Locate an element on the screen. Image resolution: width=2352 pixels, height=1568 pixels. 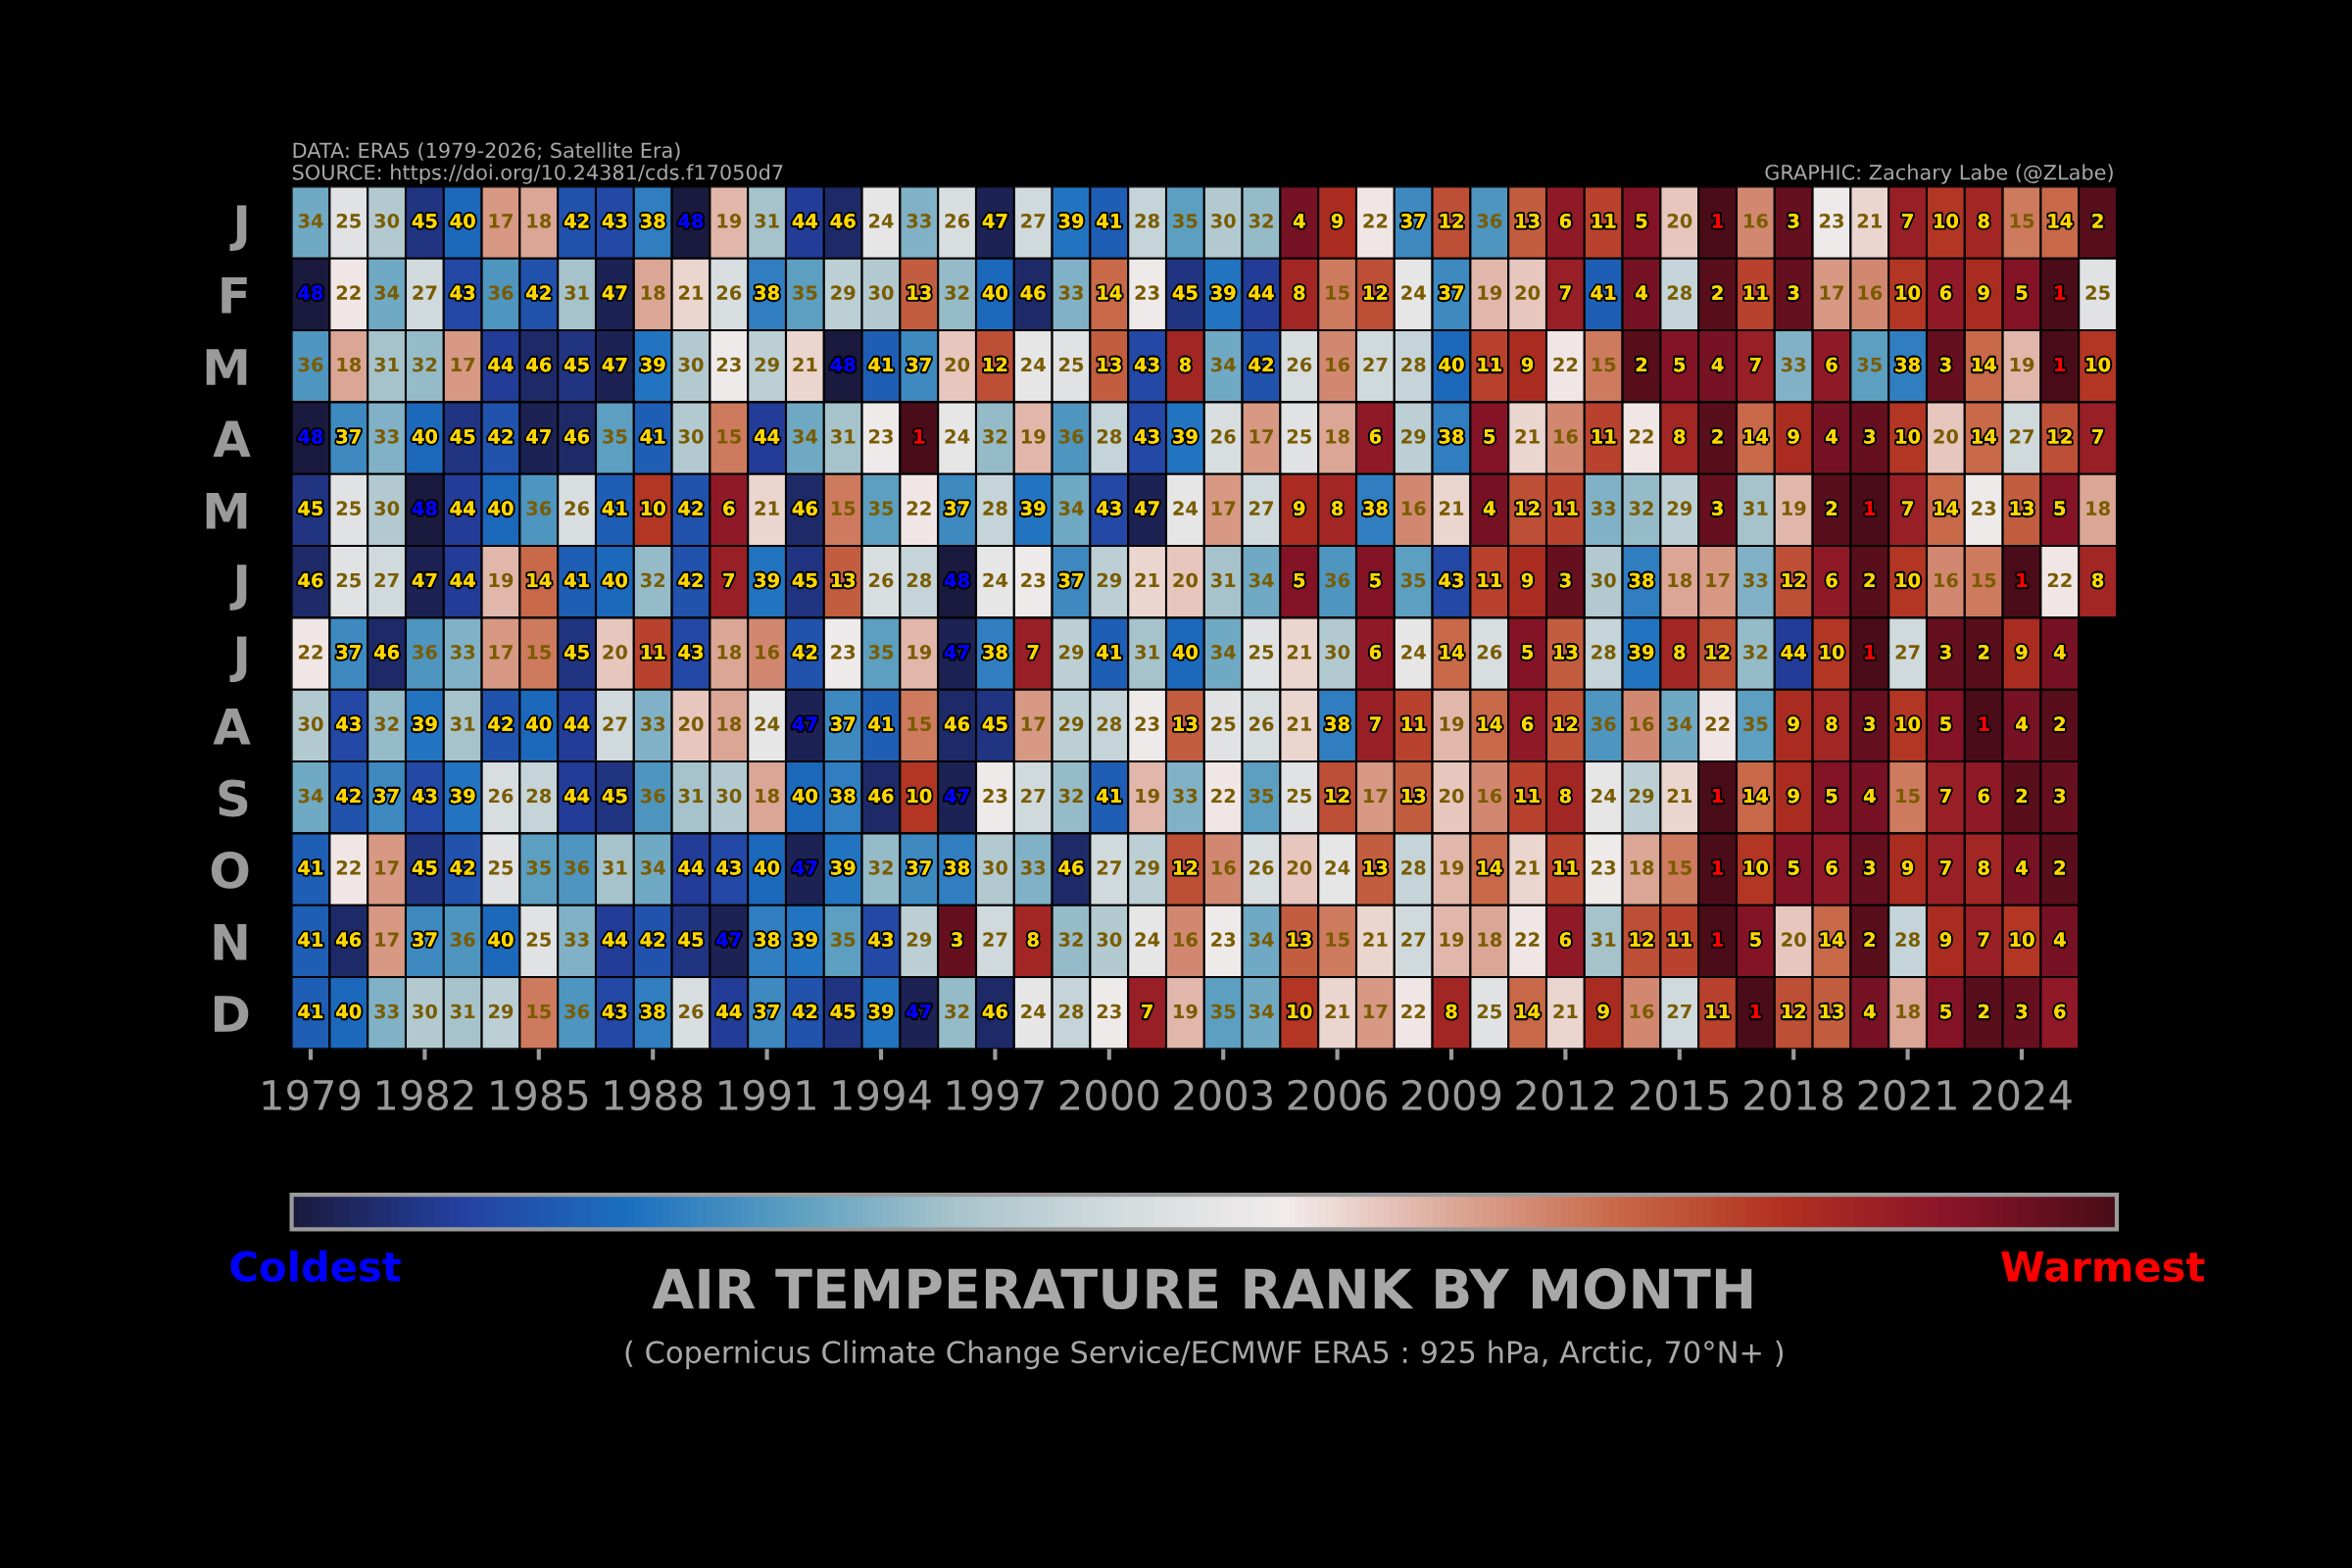
x-tick-label: 1991 is located at coordinates (767, 1095).